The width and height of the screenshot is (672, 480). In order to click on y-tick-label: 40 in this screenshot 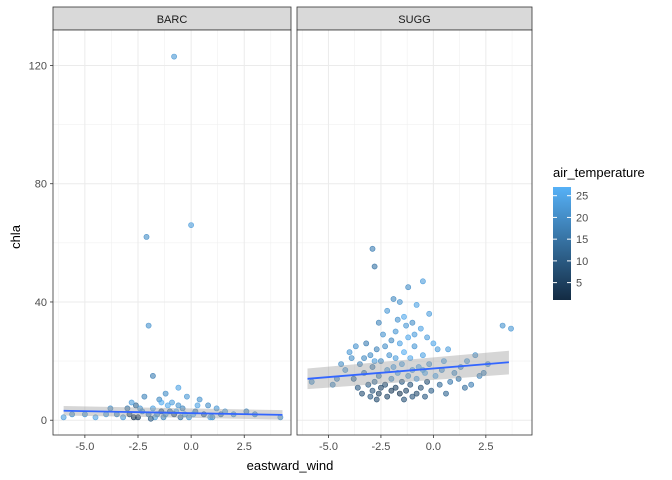, I will do `click(41, 303)`.